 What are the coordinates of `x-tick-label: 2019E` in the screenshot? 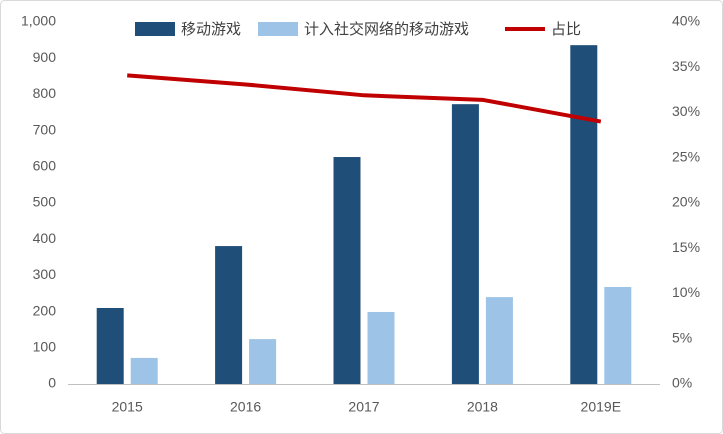 It's located at (601, 407).